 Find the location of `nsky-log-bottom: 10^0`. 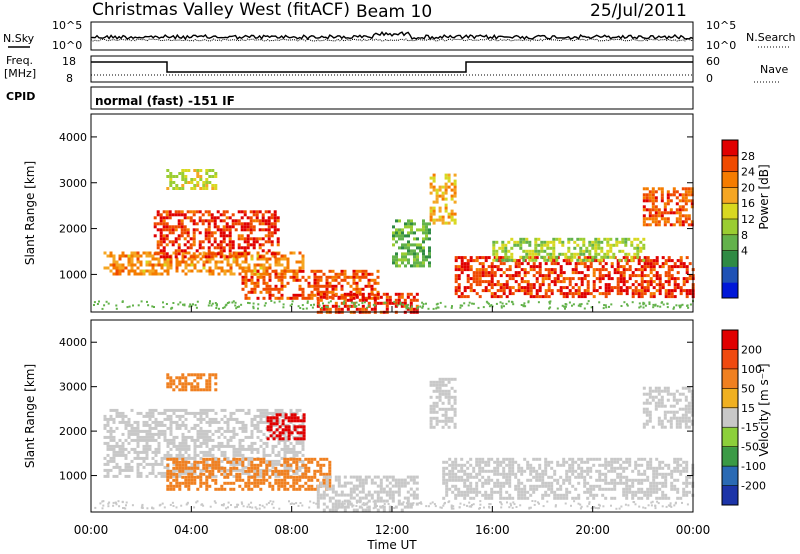

nsky-log-bottom: 10^0 is located at coordinates (67, 45).